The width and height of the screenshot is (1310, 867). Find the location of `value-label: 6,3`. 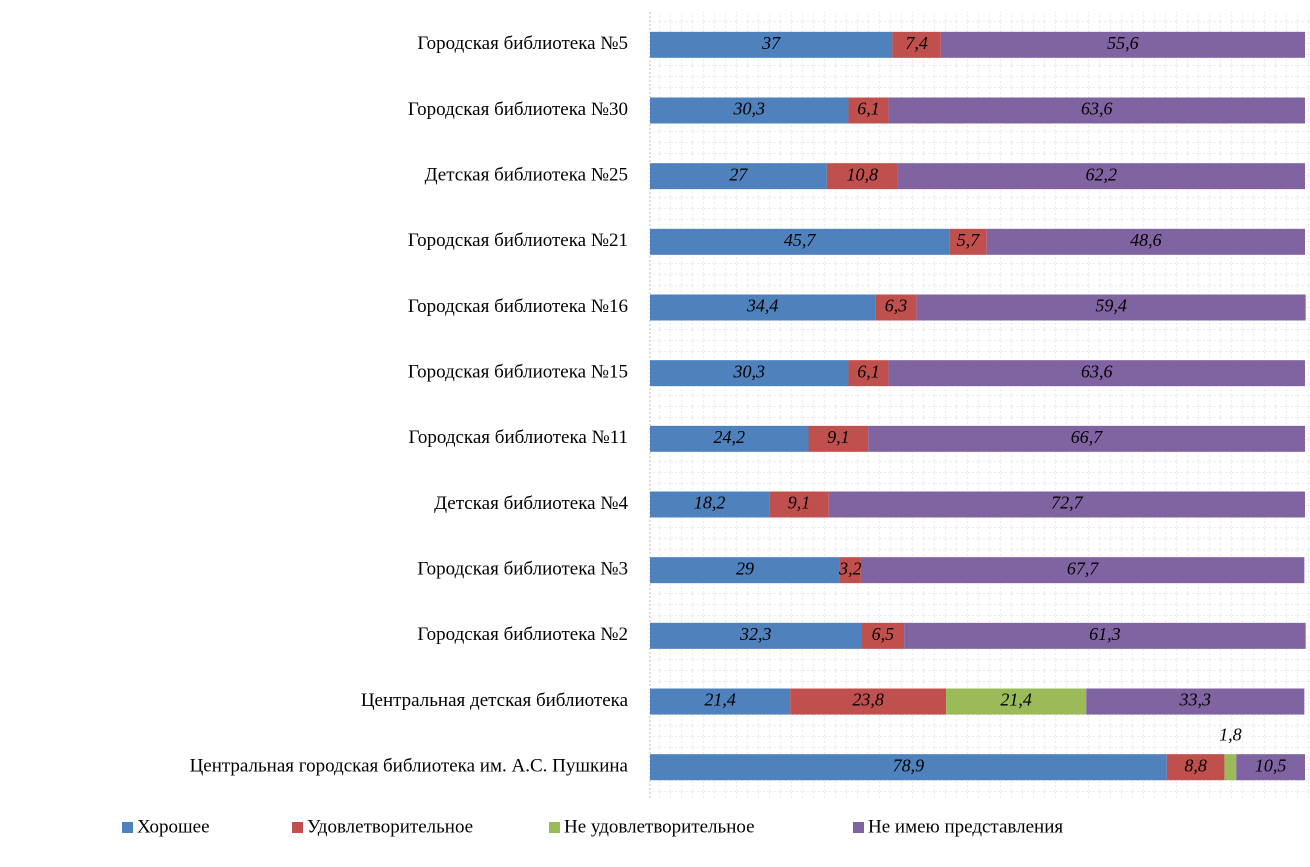

value-label: 6,3 is located at coordinates (896, 306).